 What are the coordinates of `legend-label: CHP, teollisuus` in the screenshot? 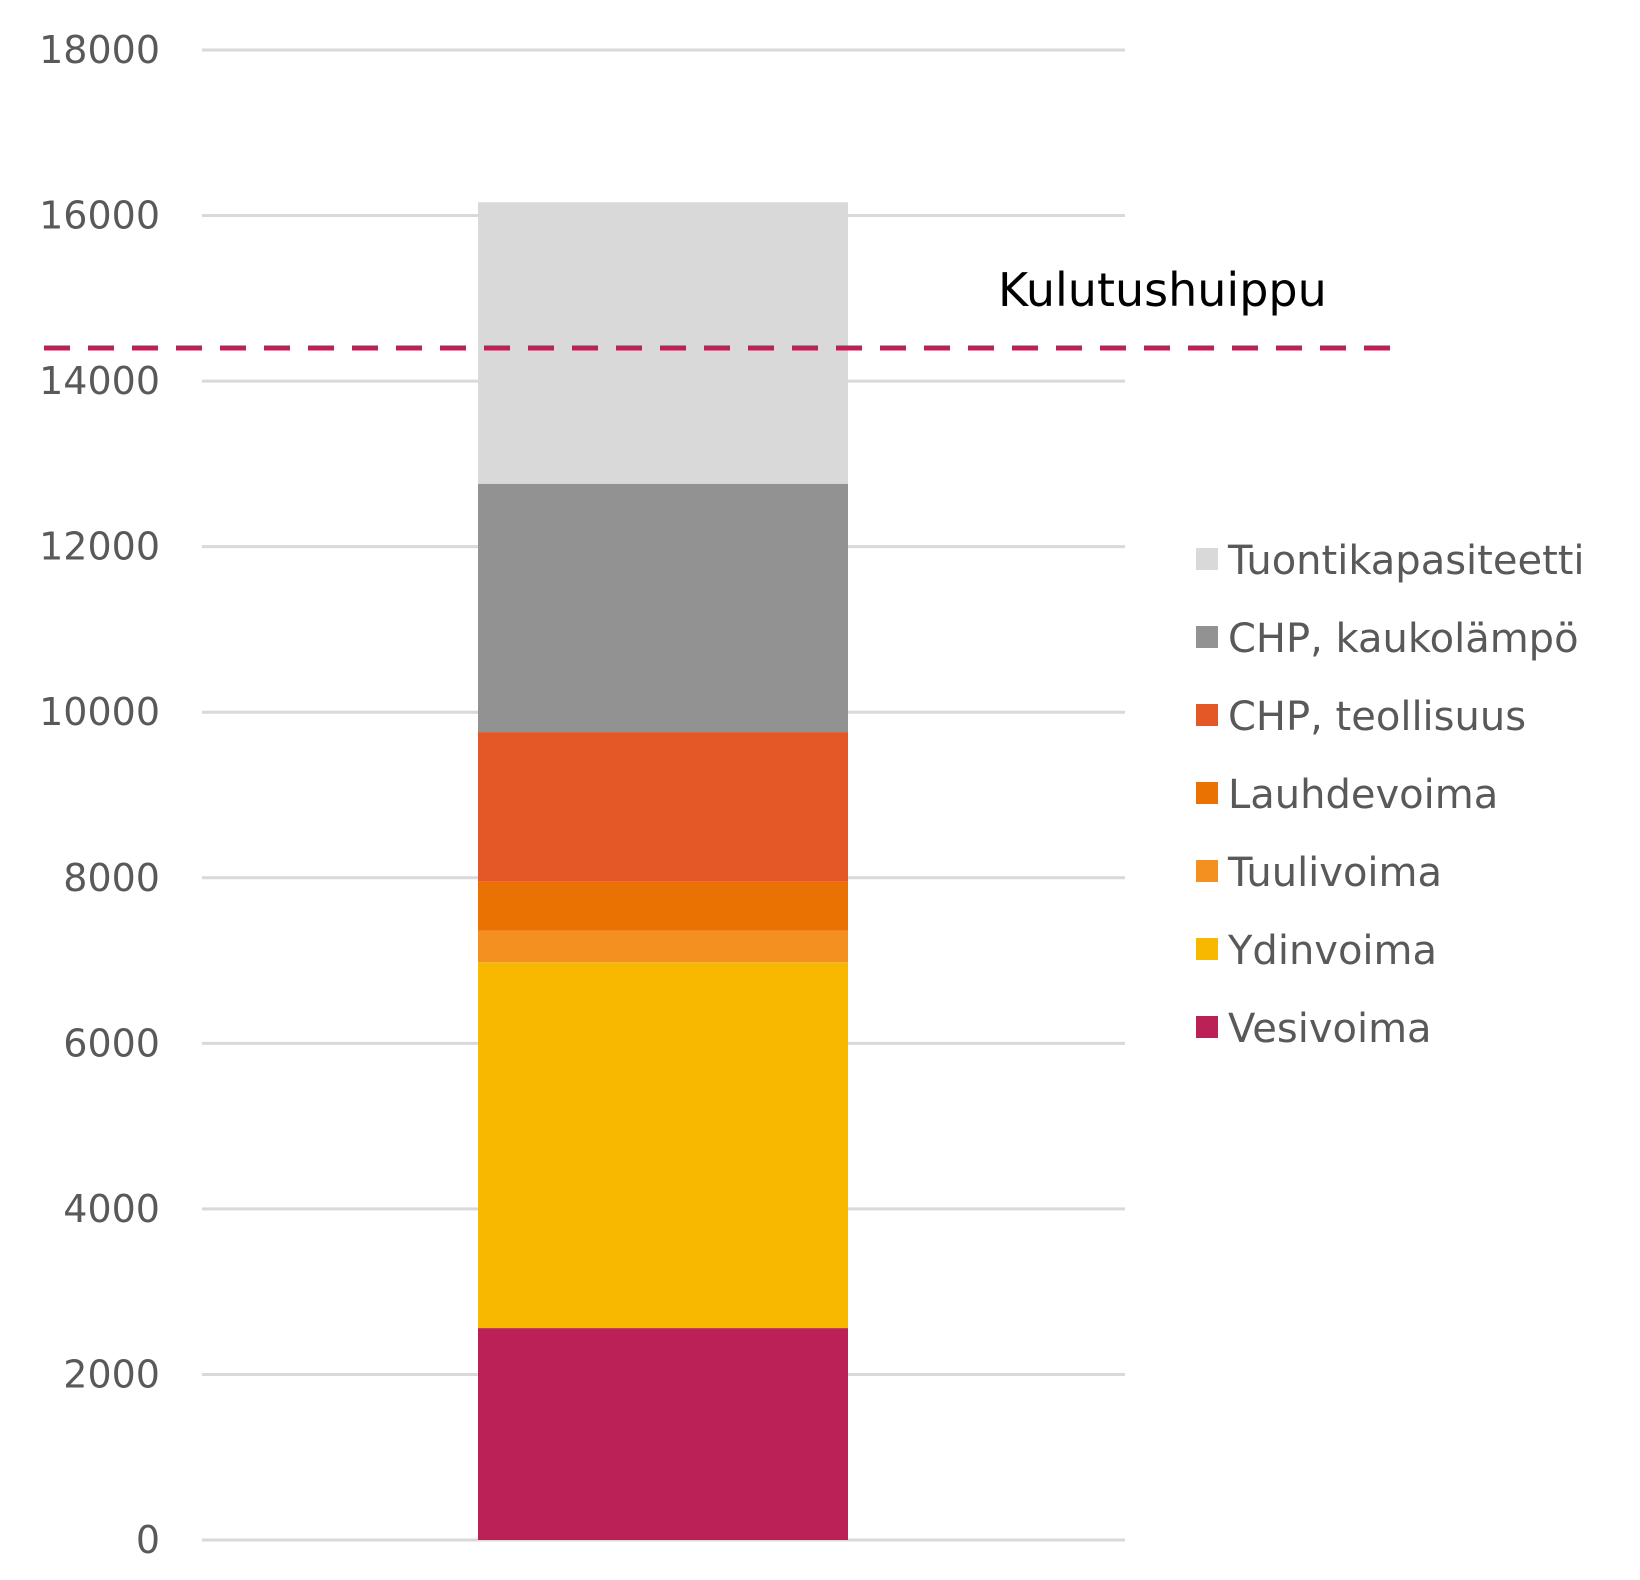 It's located at (1377, 717).